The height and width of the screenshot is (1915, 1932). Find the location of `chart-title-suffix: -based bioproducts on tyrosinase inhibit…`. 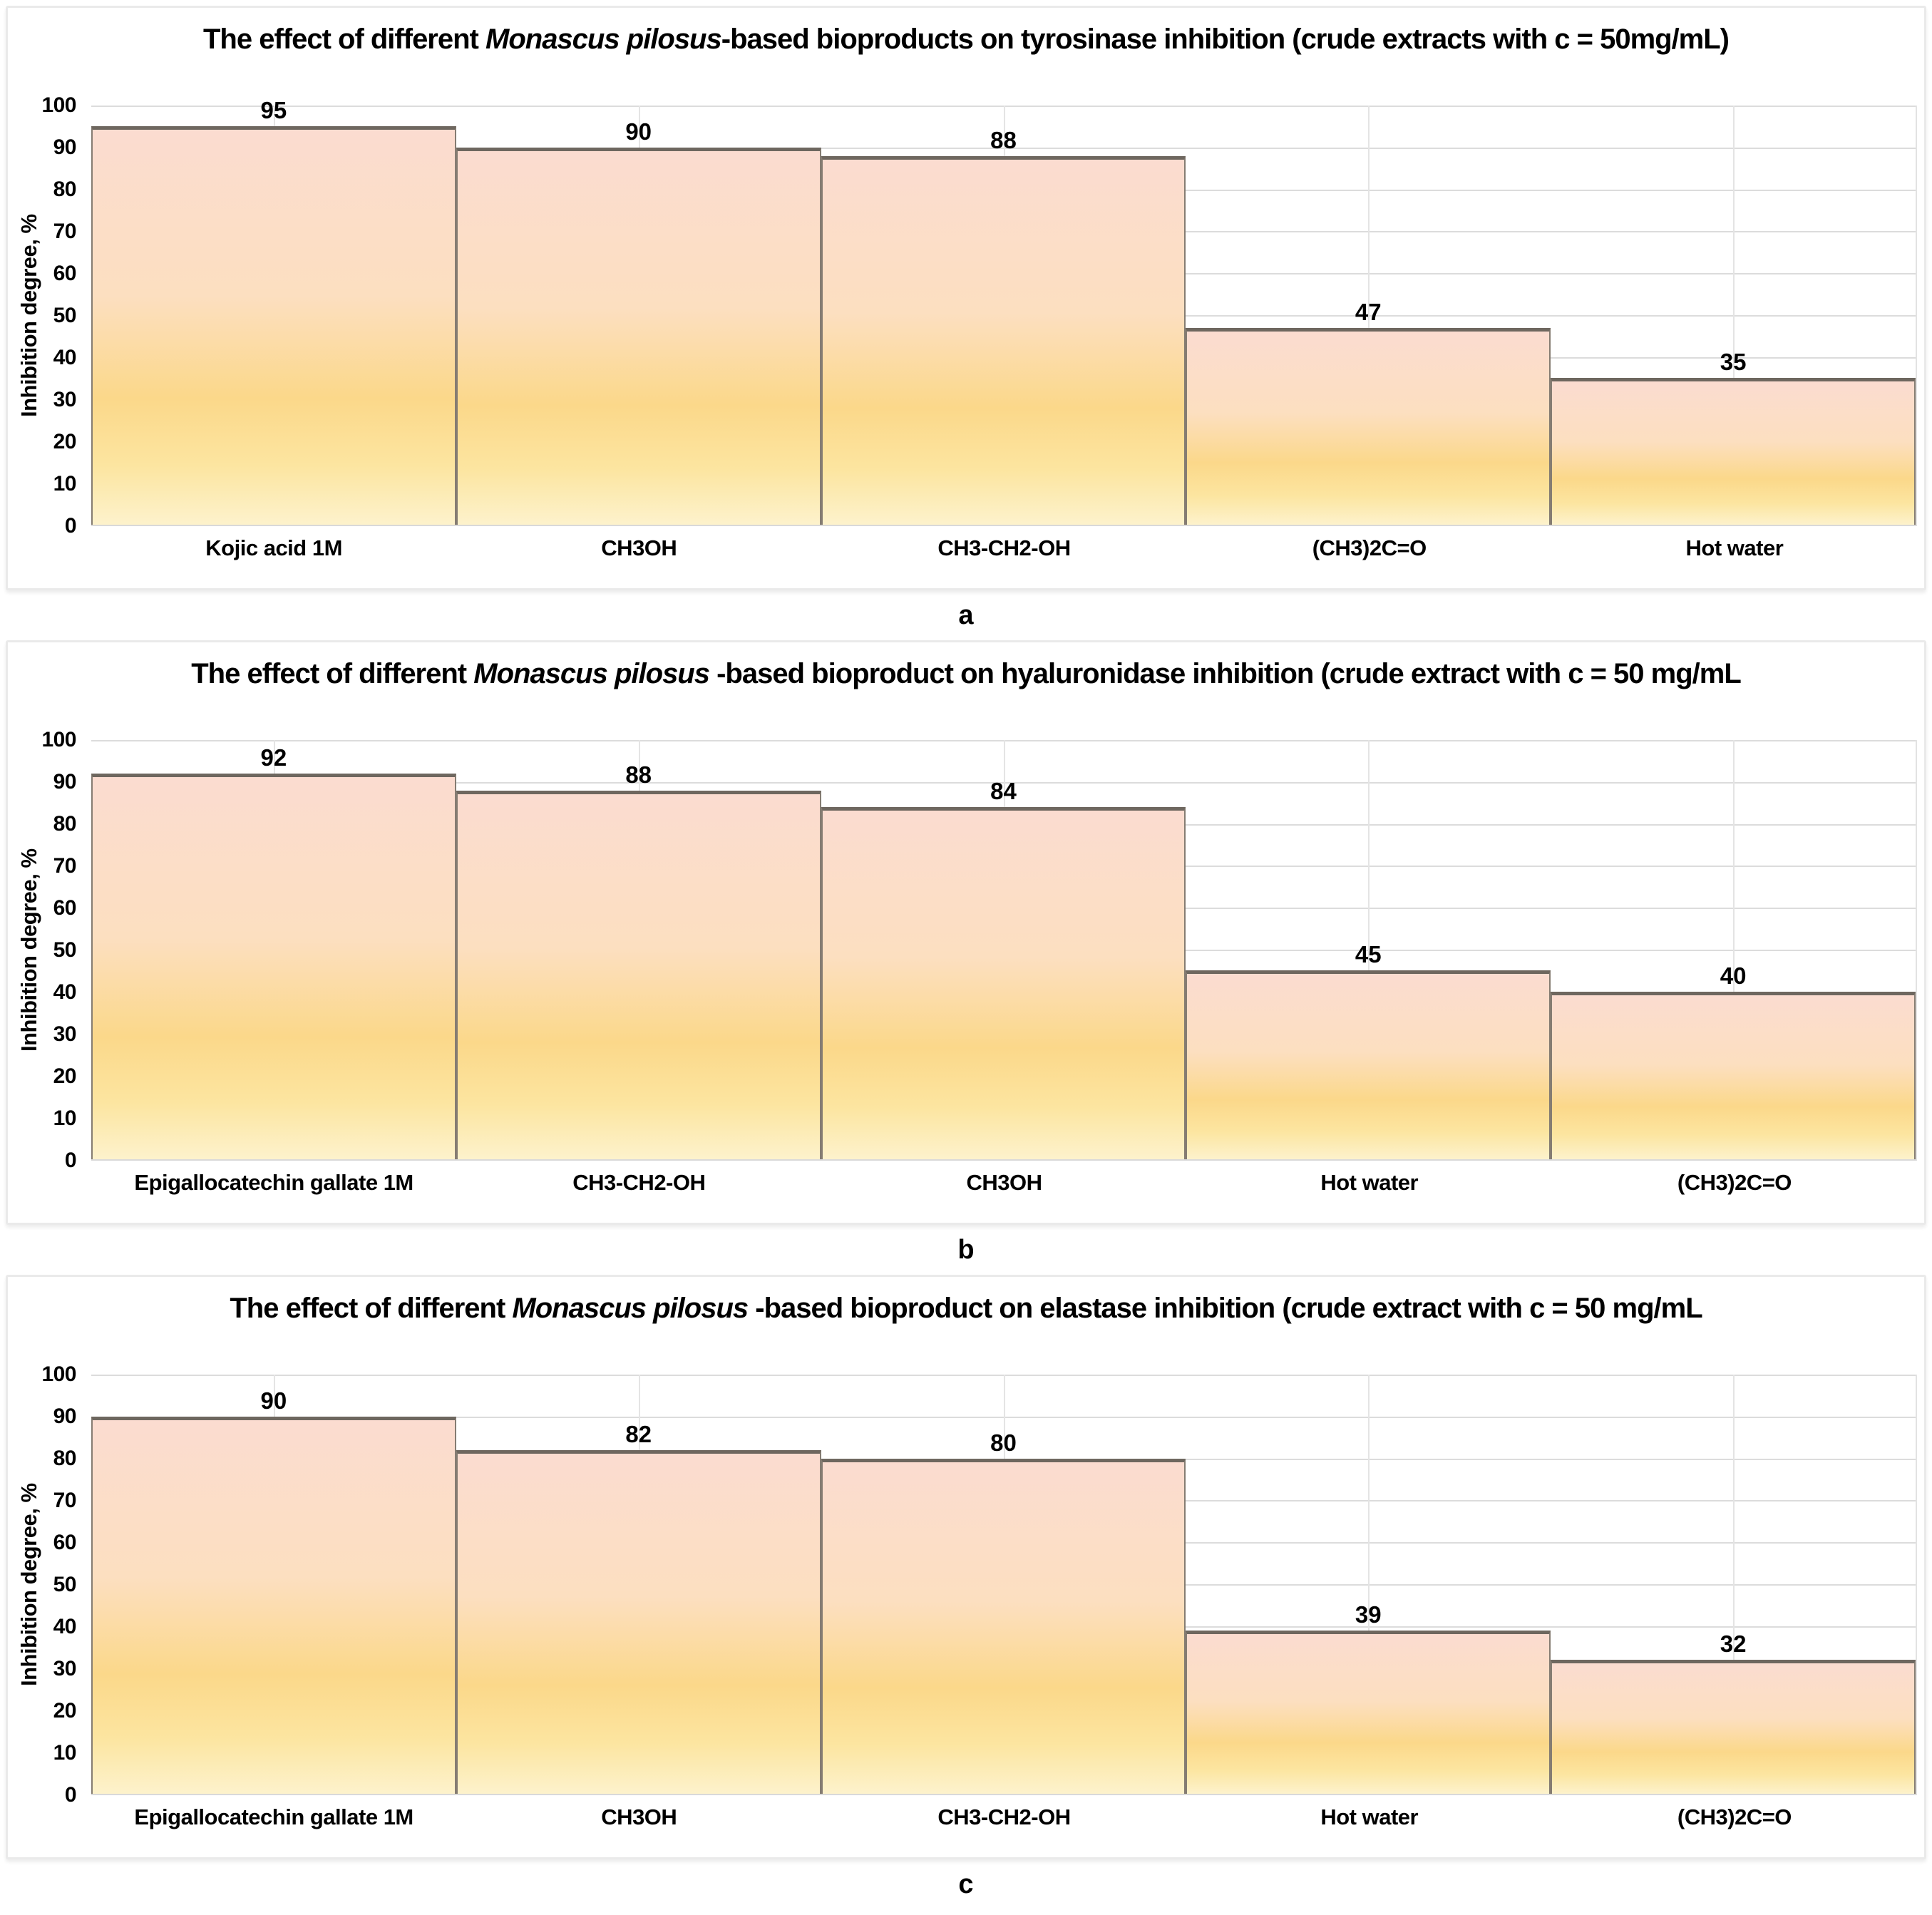

chart-title-suffix: -based bioproducts on tyrosinase inhibit… is located at coordinates (1226, 39).